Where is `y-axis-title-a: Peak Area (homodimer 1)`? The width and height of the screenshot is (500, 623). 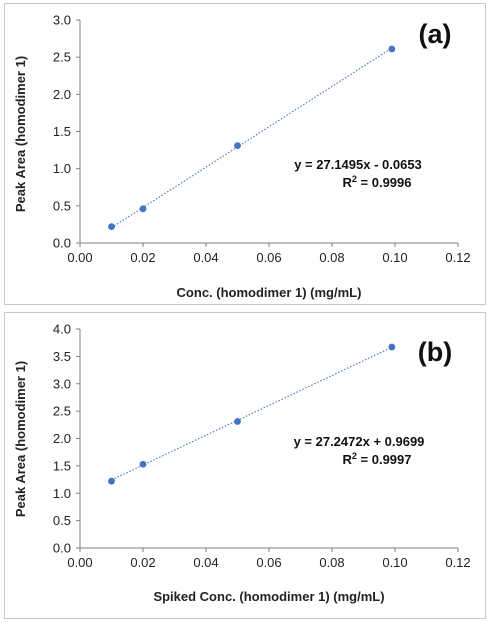
y-axis-title-a: Peak Area (homodimer 1) is located at coordinates (20, 134).